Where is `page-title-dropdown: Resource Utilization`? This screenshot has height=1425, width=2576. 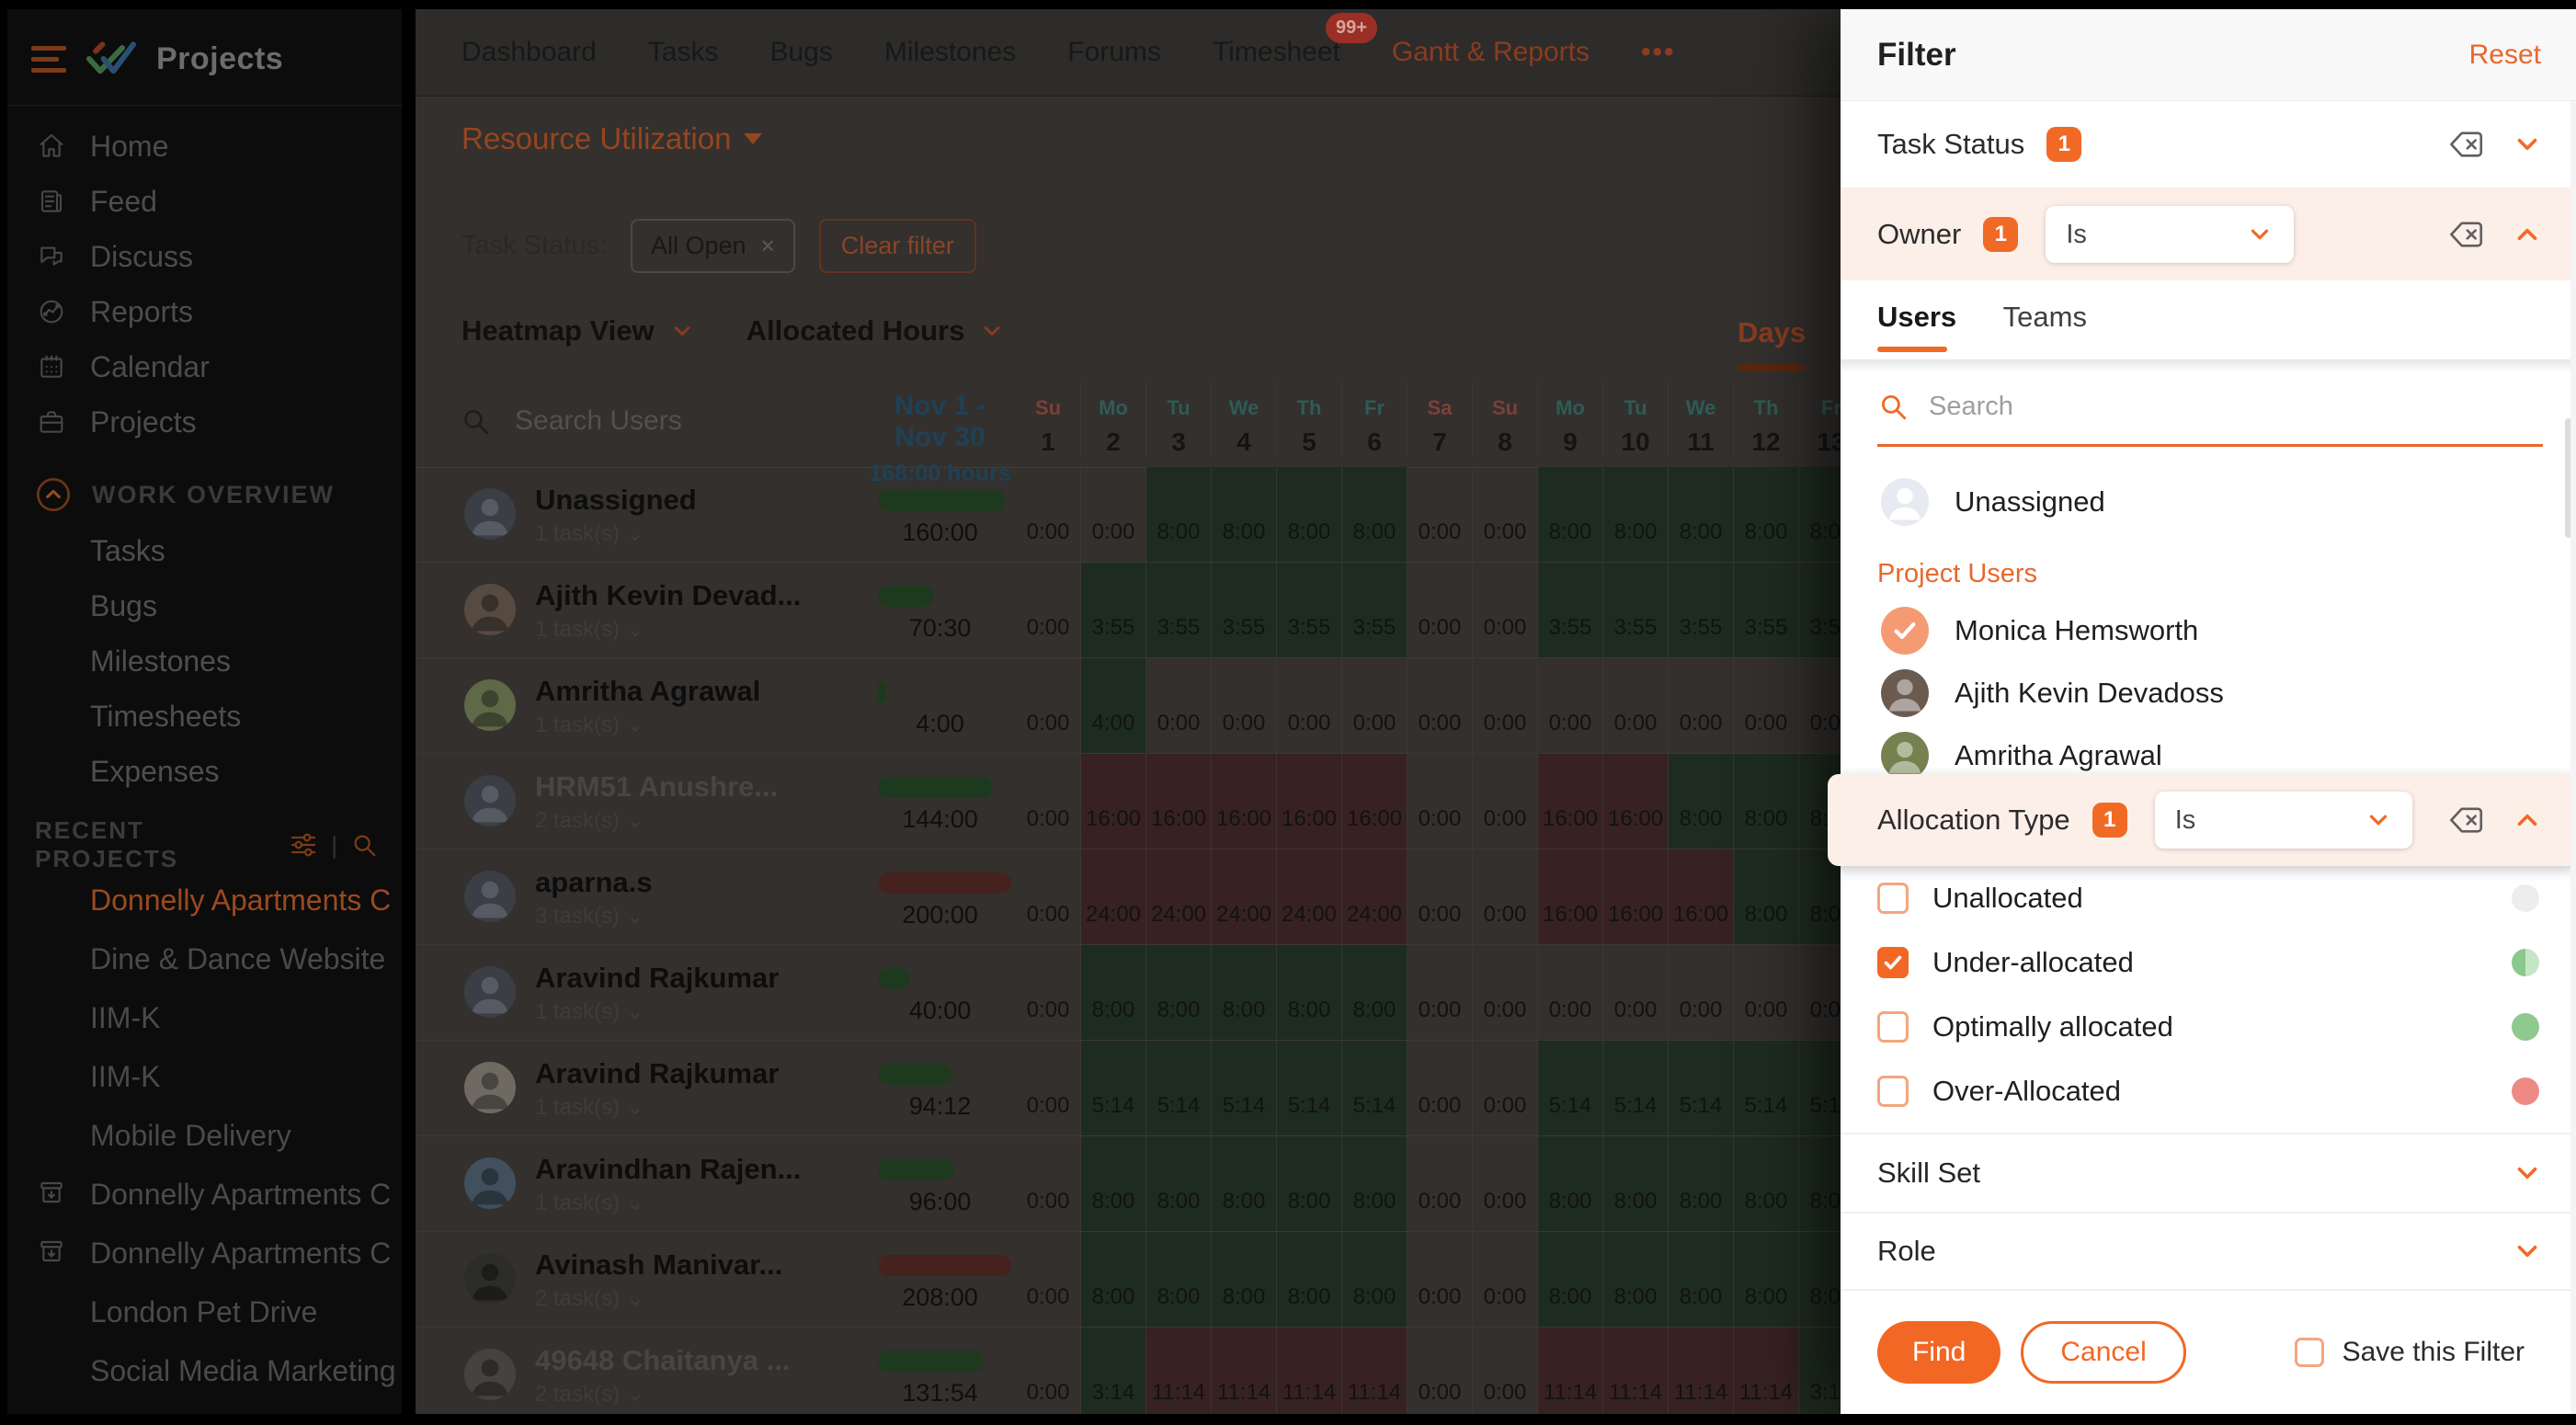 page-title-dropdown: Resource Utilization is located at coordinates (612, 138).